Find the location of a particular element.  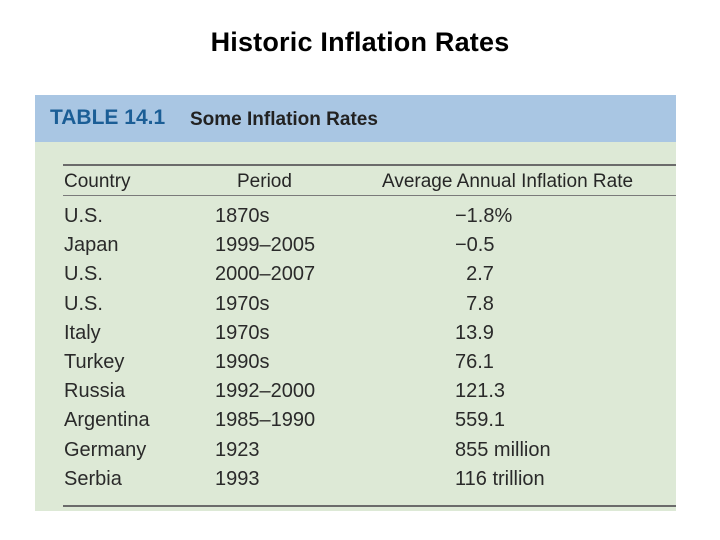

column-header-rate: Average Annual Inflation Rate is located at coordinates (508, 181).